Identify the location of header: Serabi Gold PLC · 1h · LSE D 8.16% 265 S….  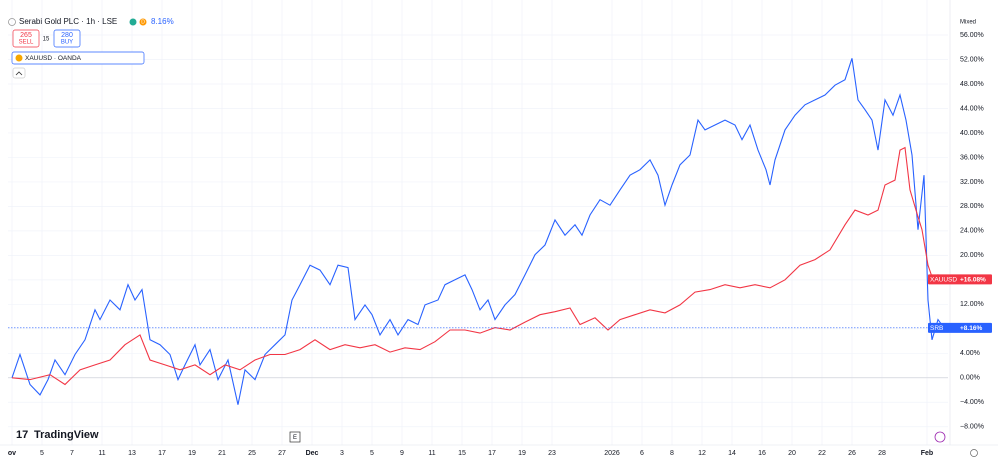
(91, 48).